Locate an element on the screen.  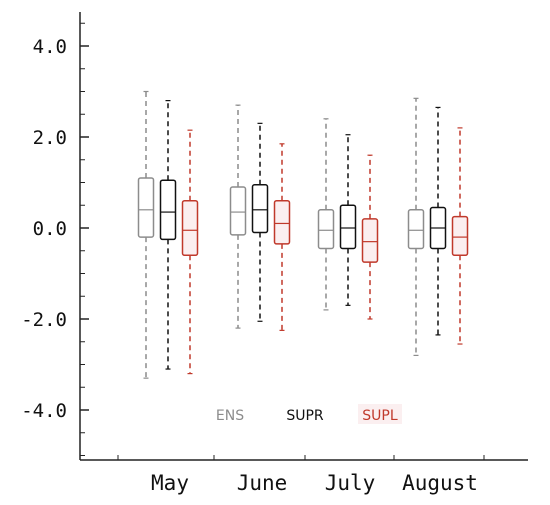
box-supl-may is located at coordinates (190, 252).